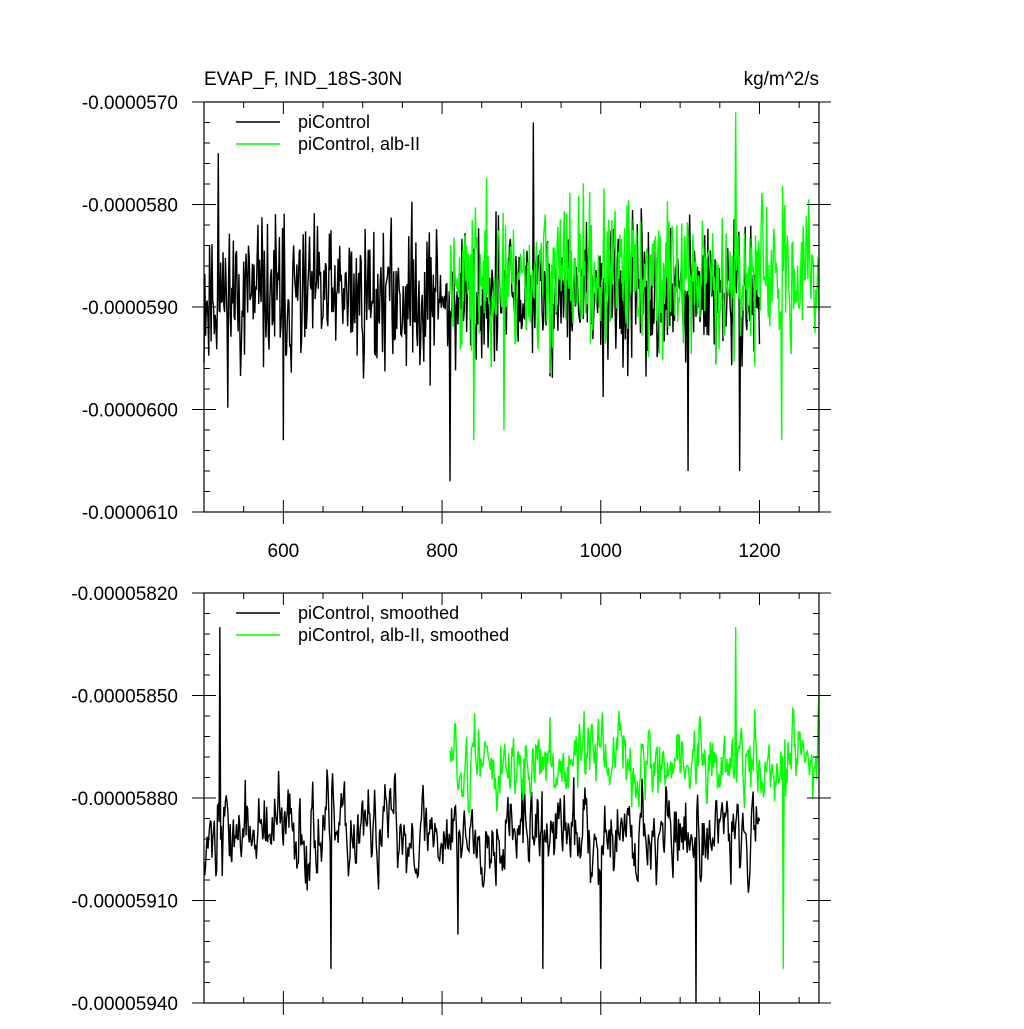 This screenshot has width=1024, height=1029. I want to click on x-tick-label: 600, so click(284, 551).